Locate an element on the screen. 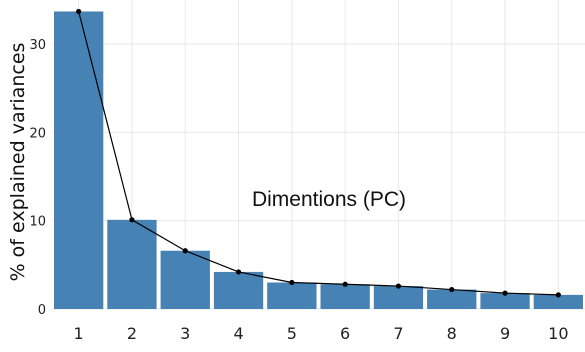 Image resolution: width=585 pixels, height=352 pixels. x-tick-label: 2 is located at coordinates (132, 333).